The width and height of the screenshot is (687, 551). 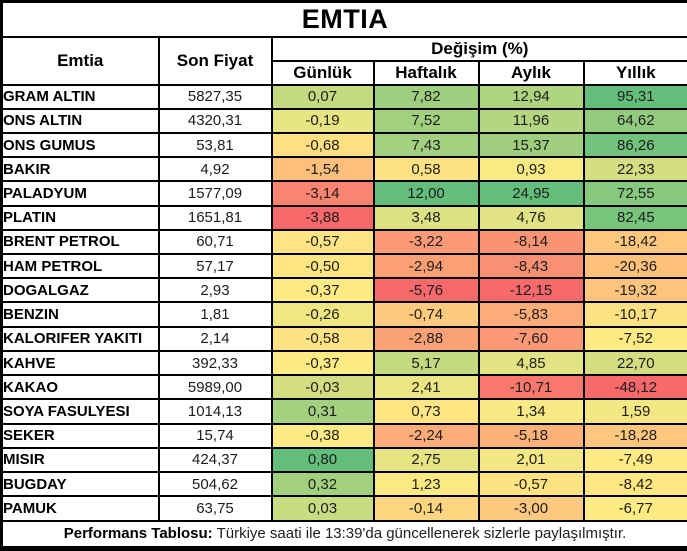 What do you see at coordinates (531, 266) in the screenshot?
I see `change-aylik: -8,43` at bounding box center [531, 266].